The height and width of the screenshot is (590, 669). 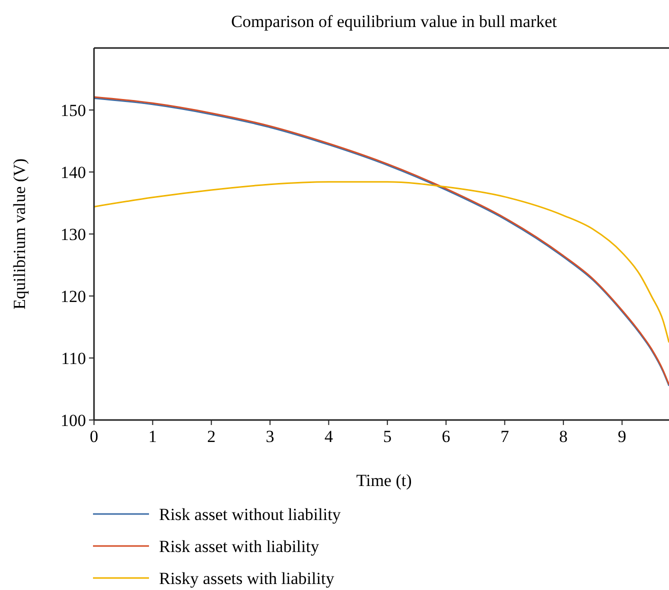 What do you see at coordinates (446, 436) in the screenshot?
I see `x-tick-label: 6` at bounding box center [446, 436].